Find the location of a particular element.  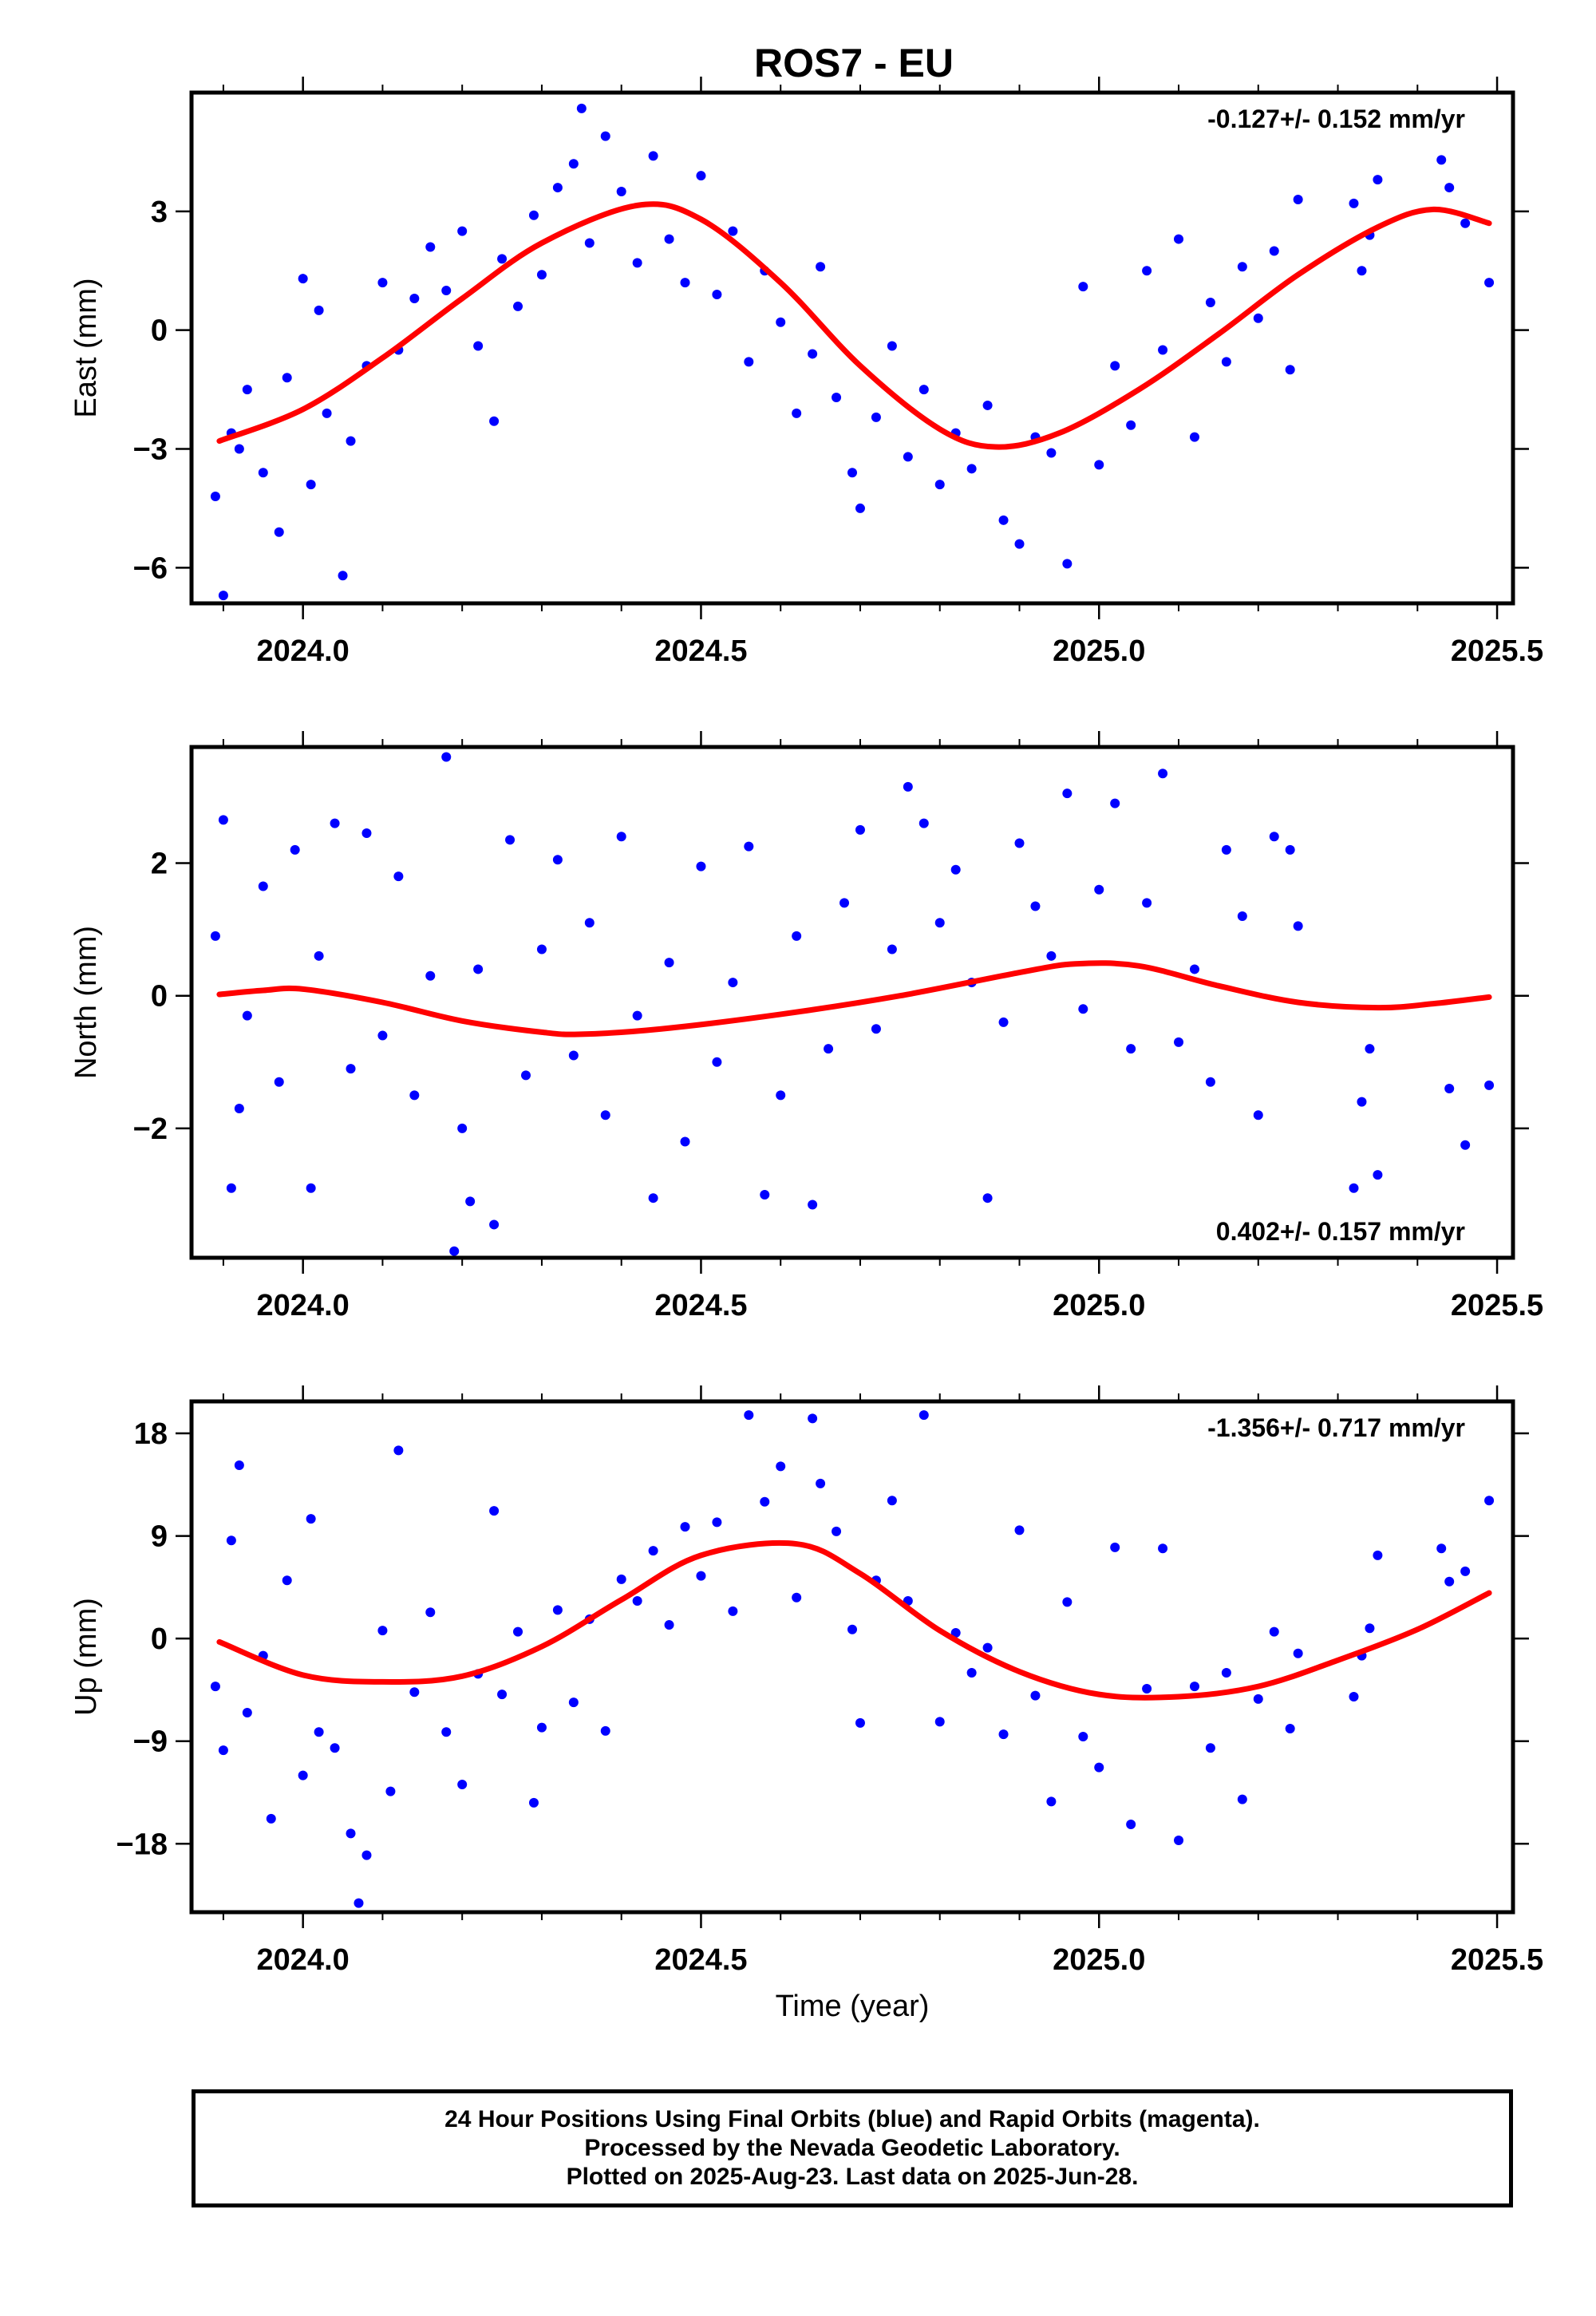

east-x-tick-label: 2024.5 is located at coordinates (700, 651).